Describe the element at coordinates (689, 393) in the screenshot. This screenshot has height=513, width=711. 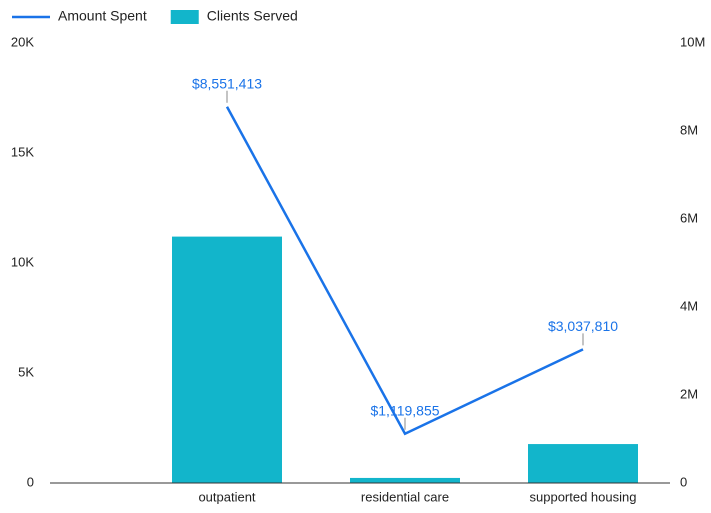
I see `y2-tick-label: 2M` at that location.